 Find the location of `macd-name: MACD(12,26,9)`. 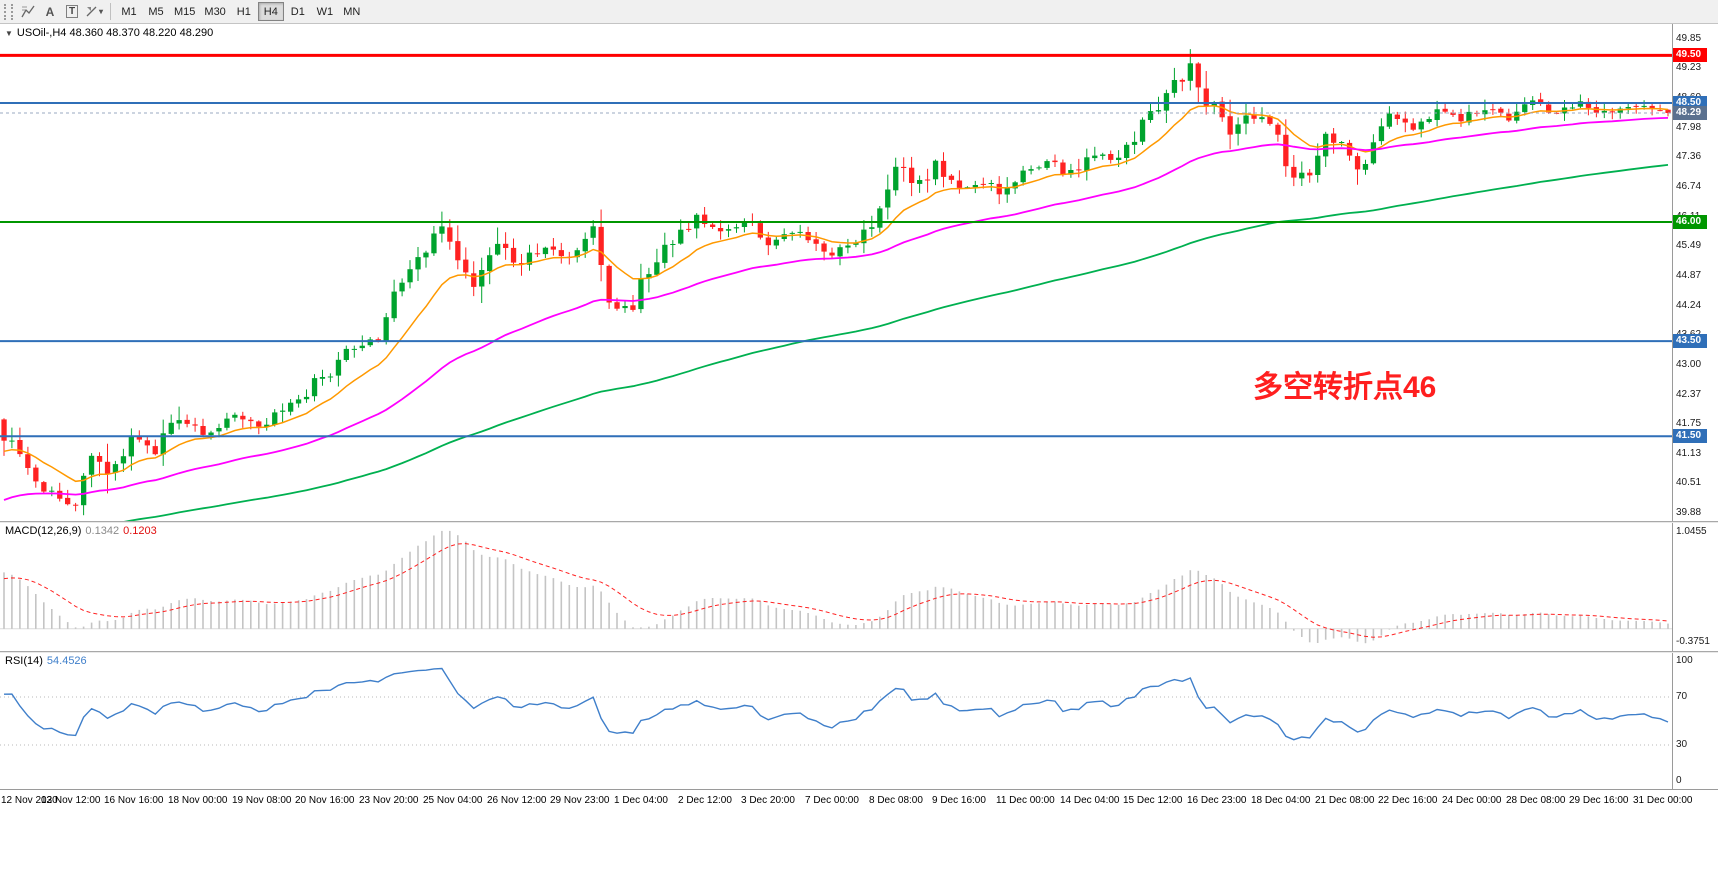

macd-name: MACD(12,26,9) is located at coordinates (43, 531).